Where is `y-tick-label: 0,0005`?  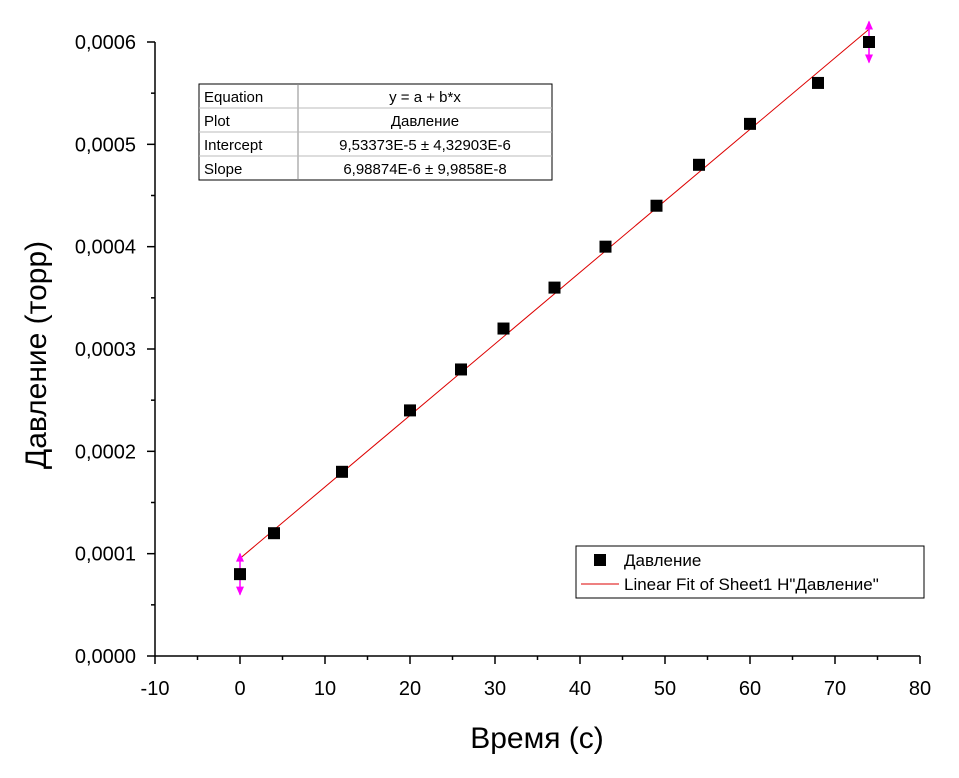
y-tick-label: 0,0005 is located at coordinates (105, 145).